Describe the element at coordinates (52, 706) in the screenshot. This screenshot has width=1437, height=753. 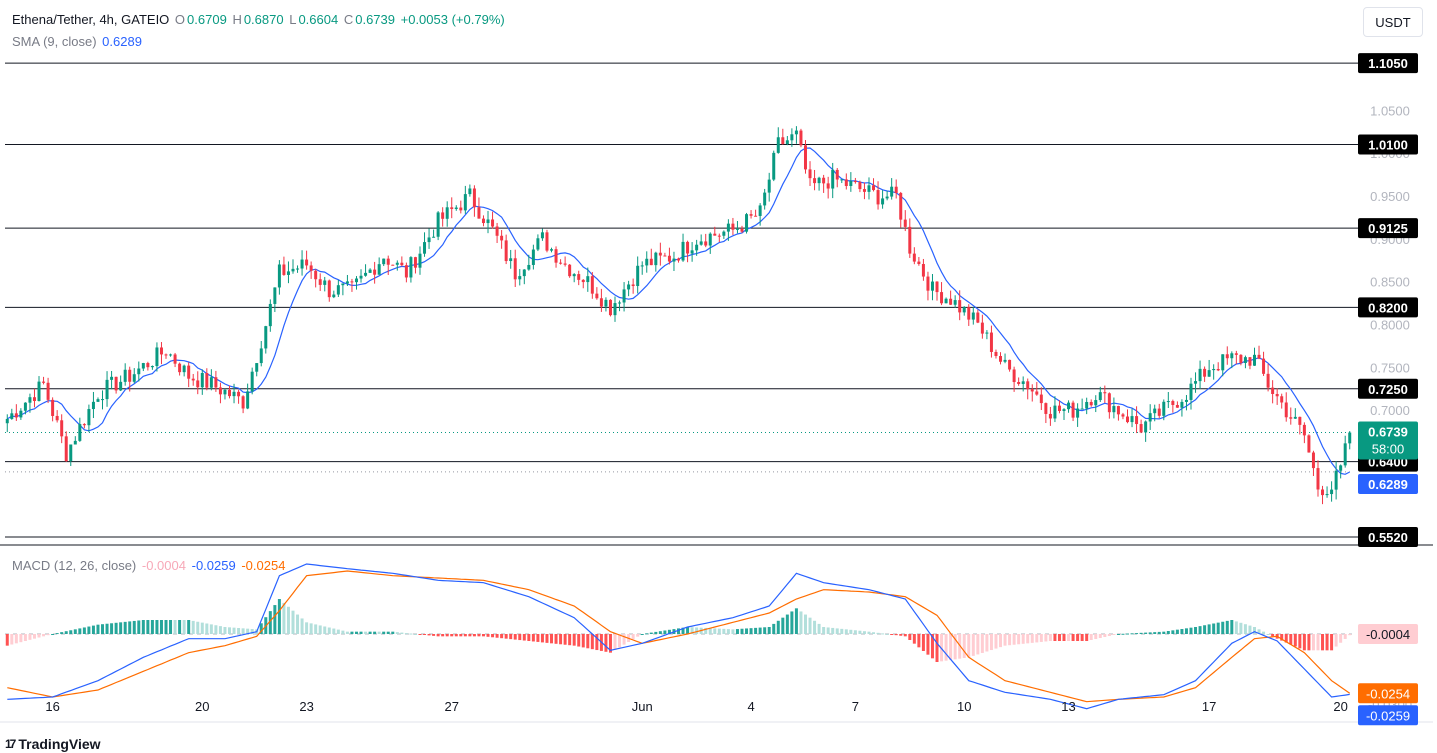
I see `x-tick-0: 16` at that location.